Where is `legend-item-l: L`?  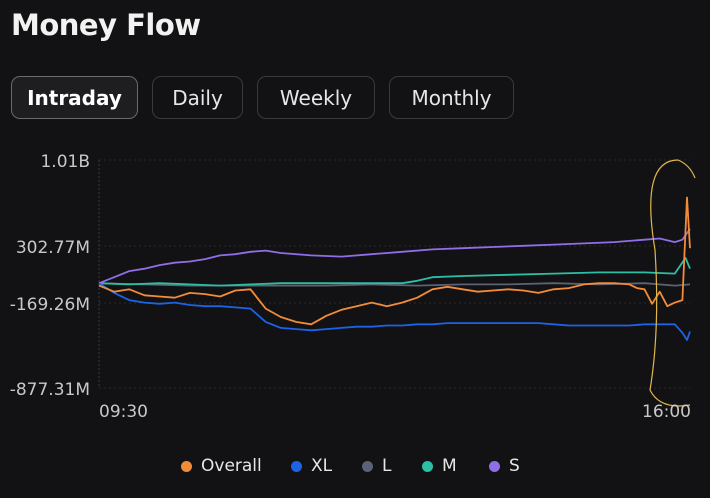 legend-item-l: L is located at coordinates (376, 466).